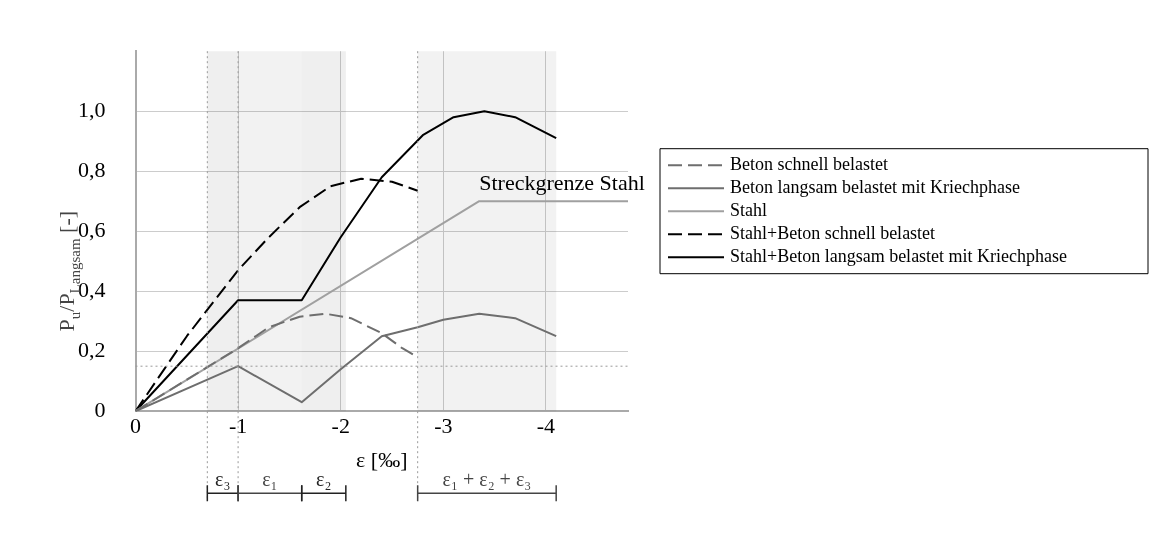  What do you see at coordinates (238, 426) in the screenshot?
I see `x-tick-label: -1` at bounding box center [238, 426].